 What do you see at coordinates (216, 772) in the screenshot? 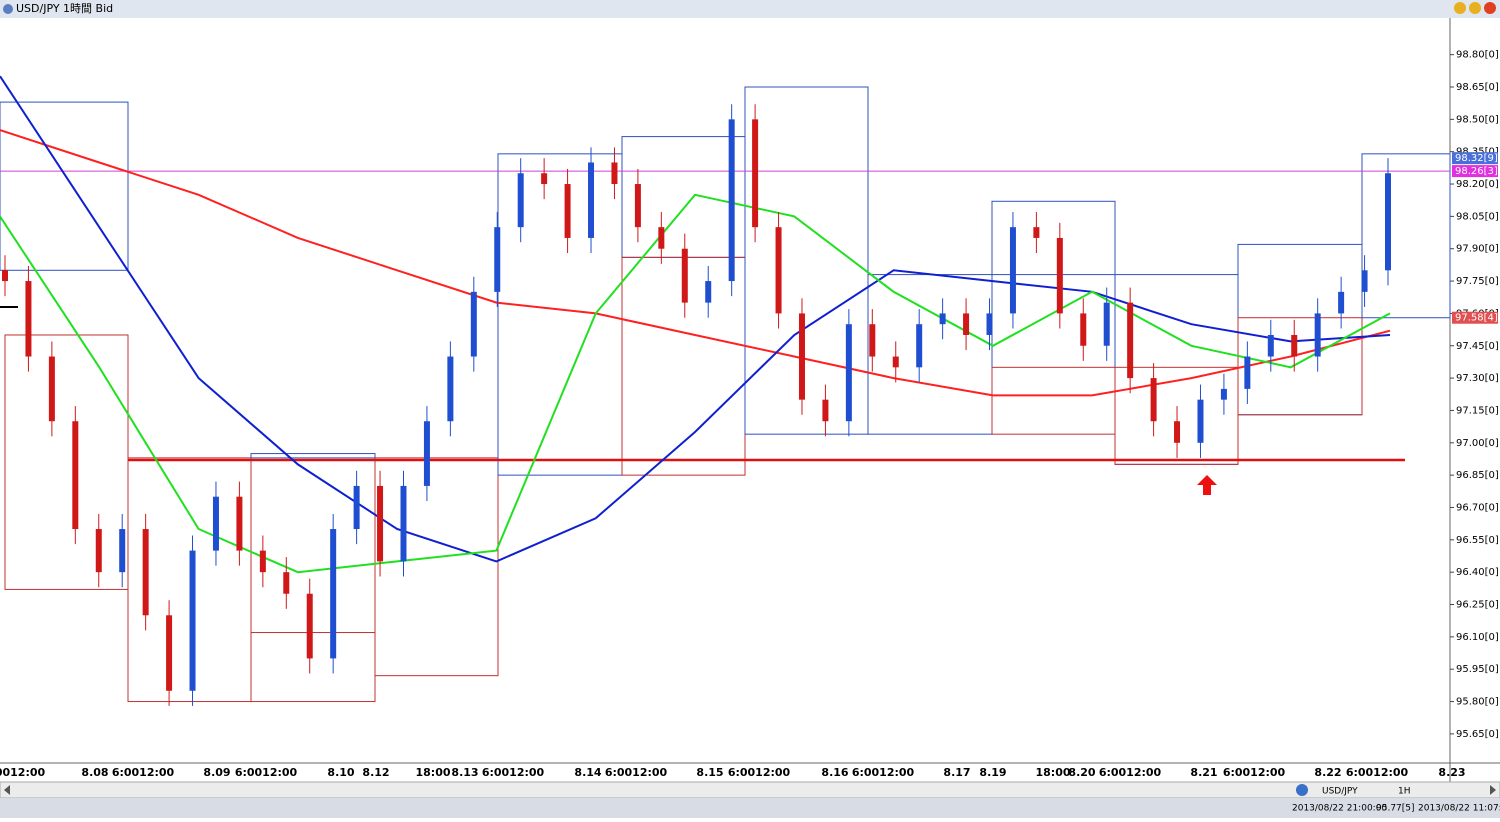
I see `x-tick-label: 8.09` at bounding box center [216, 772].